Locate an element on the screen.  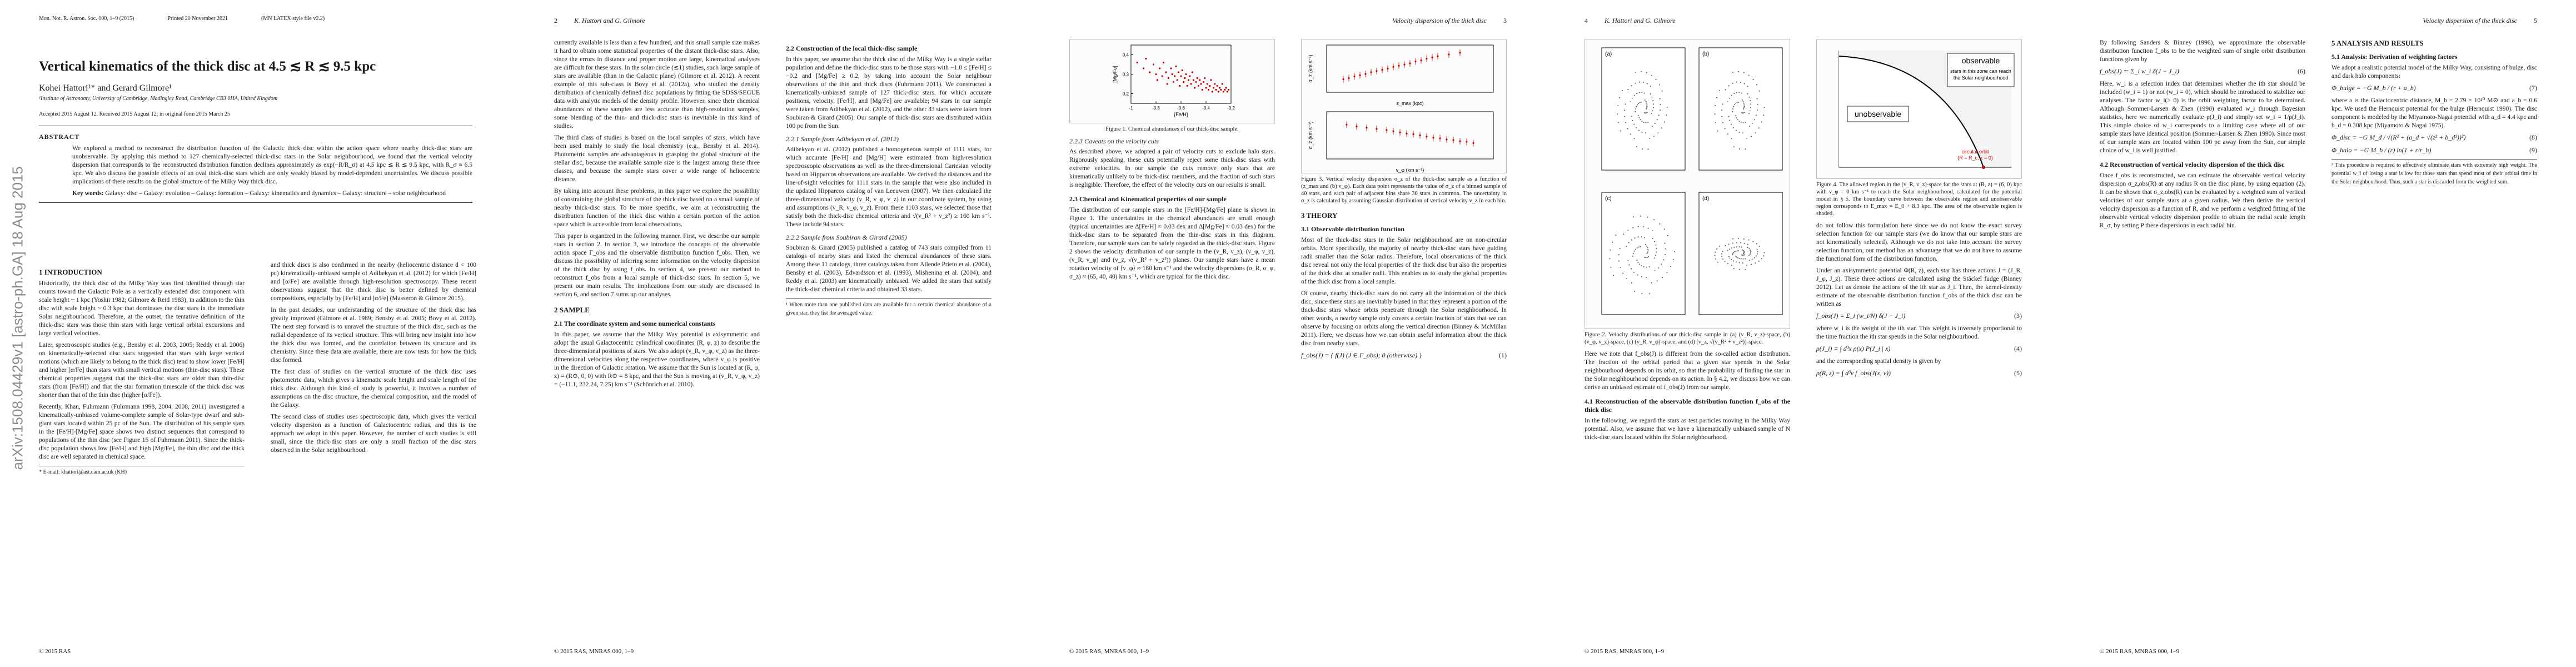
page-number: 2 is located at coordinates (555, 20).